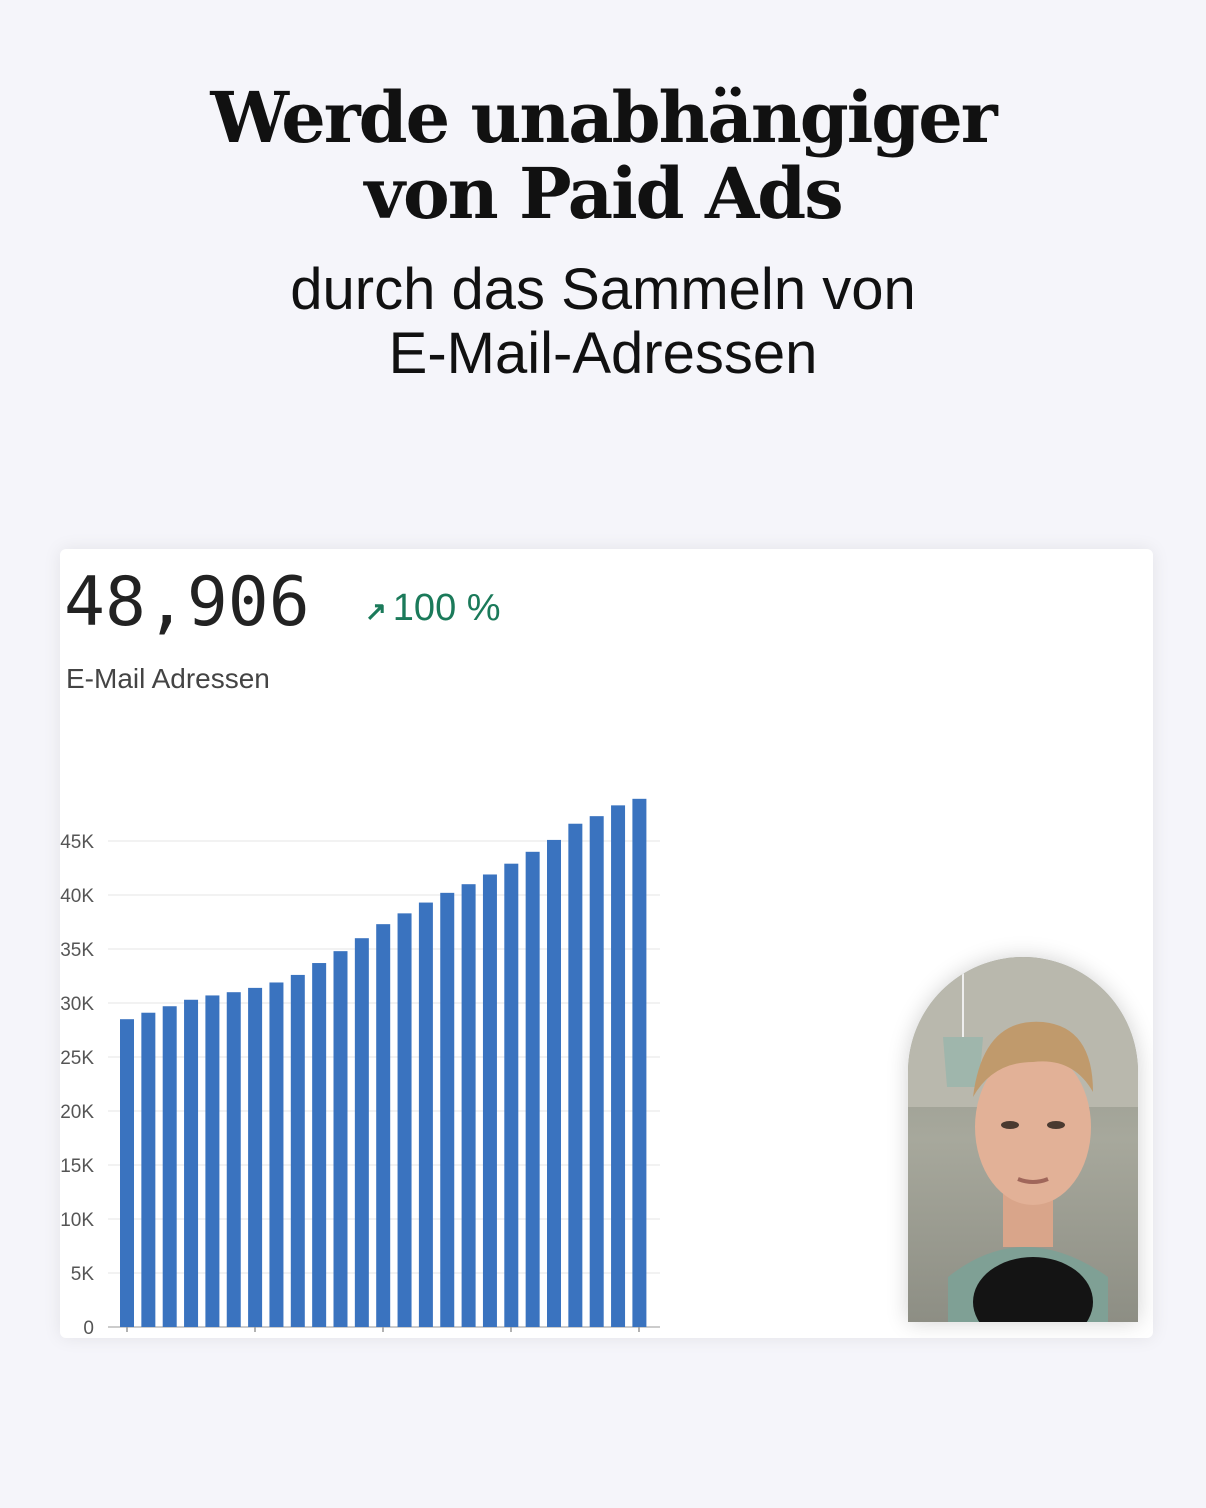  What do you see at coordinates (77, 950) in the screenshot?
I see `y-tick-label: 35K` at bounding box center [77, 950].